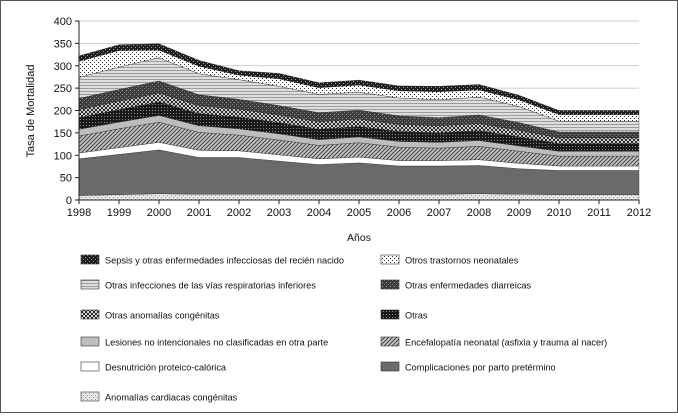  What do you see at coordinates (479, 213) in the screenshot?
I see `x-tick-label: 2008` at bounding box center [479, 213].